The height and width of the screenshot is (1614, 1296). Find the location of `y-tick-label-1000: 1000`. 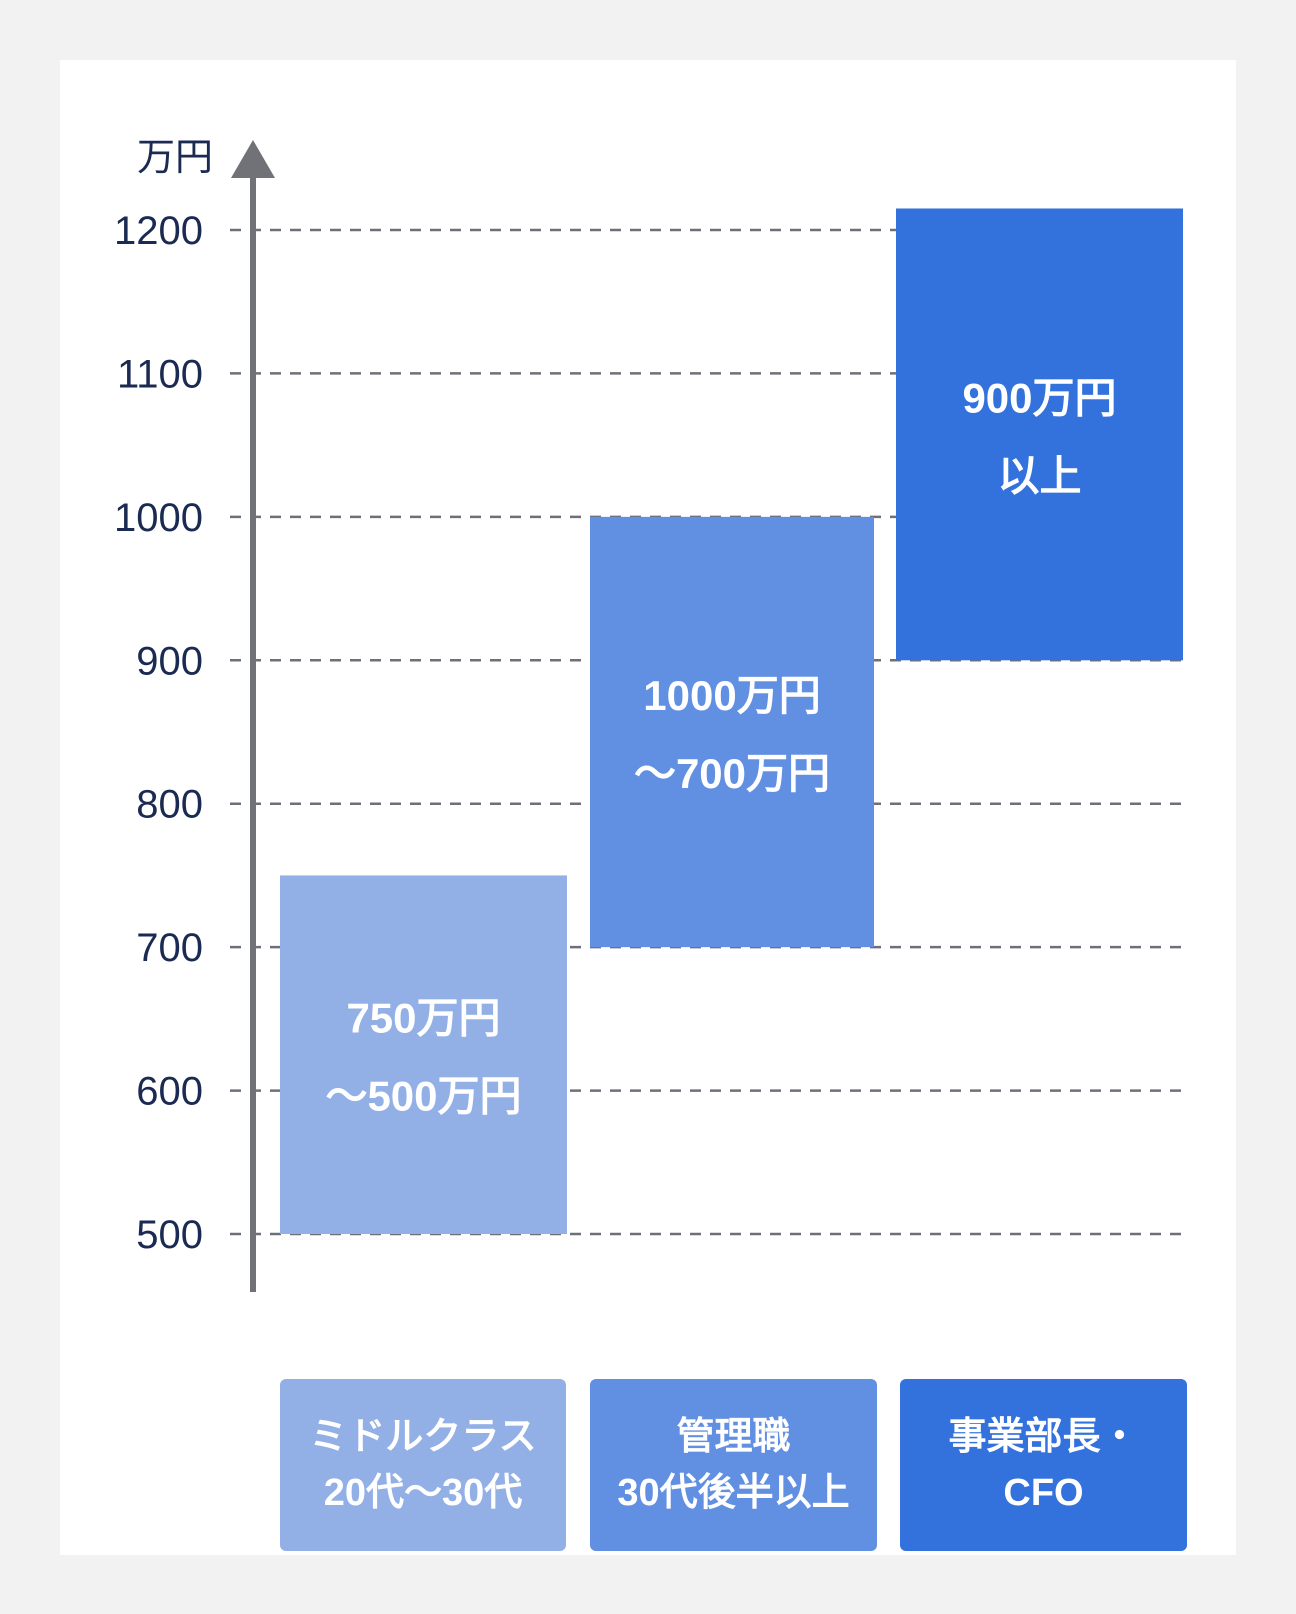

y-tick-label-1000: 1000 is located at coordinates (158, 518).